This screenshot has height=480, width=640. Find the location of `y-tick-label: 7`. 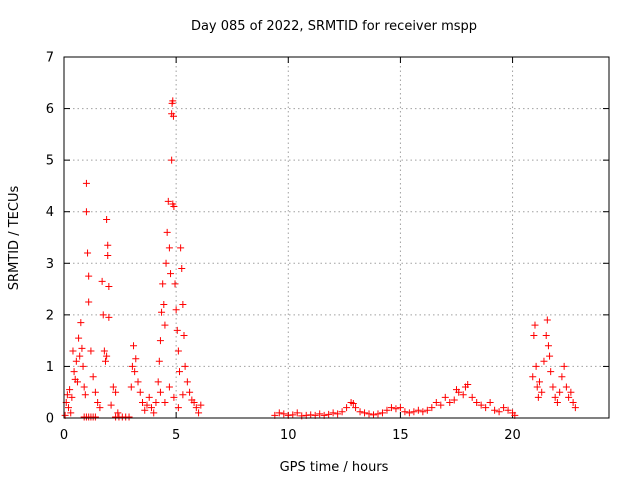

y-tick-label: 7 is located at coordinates (50, 58).